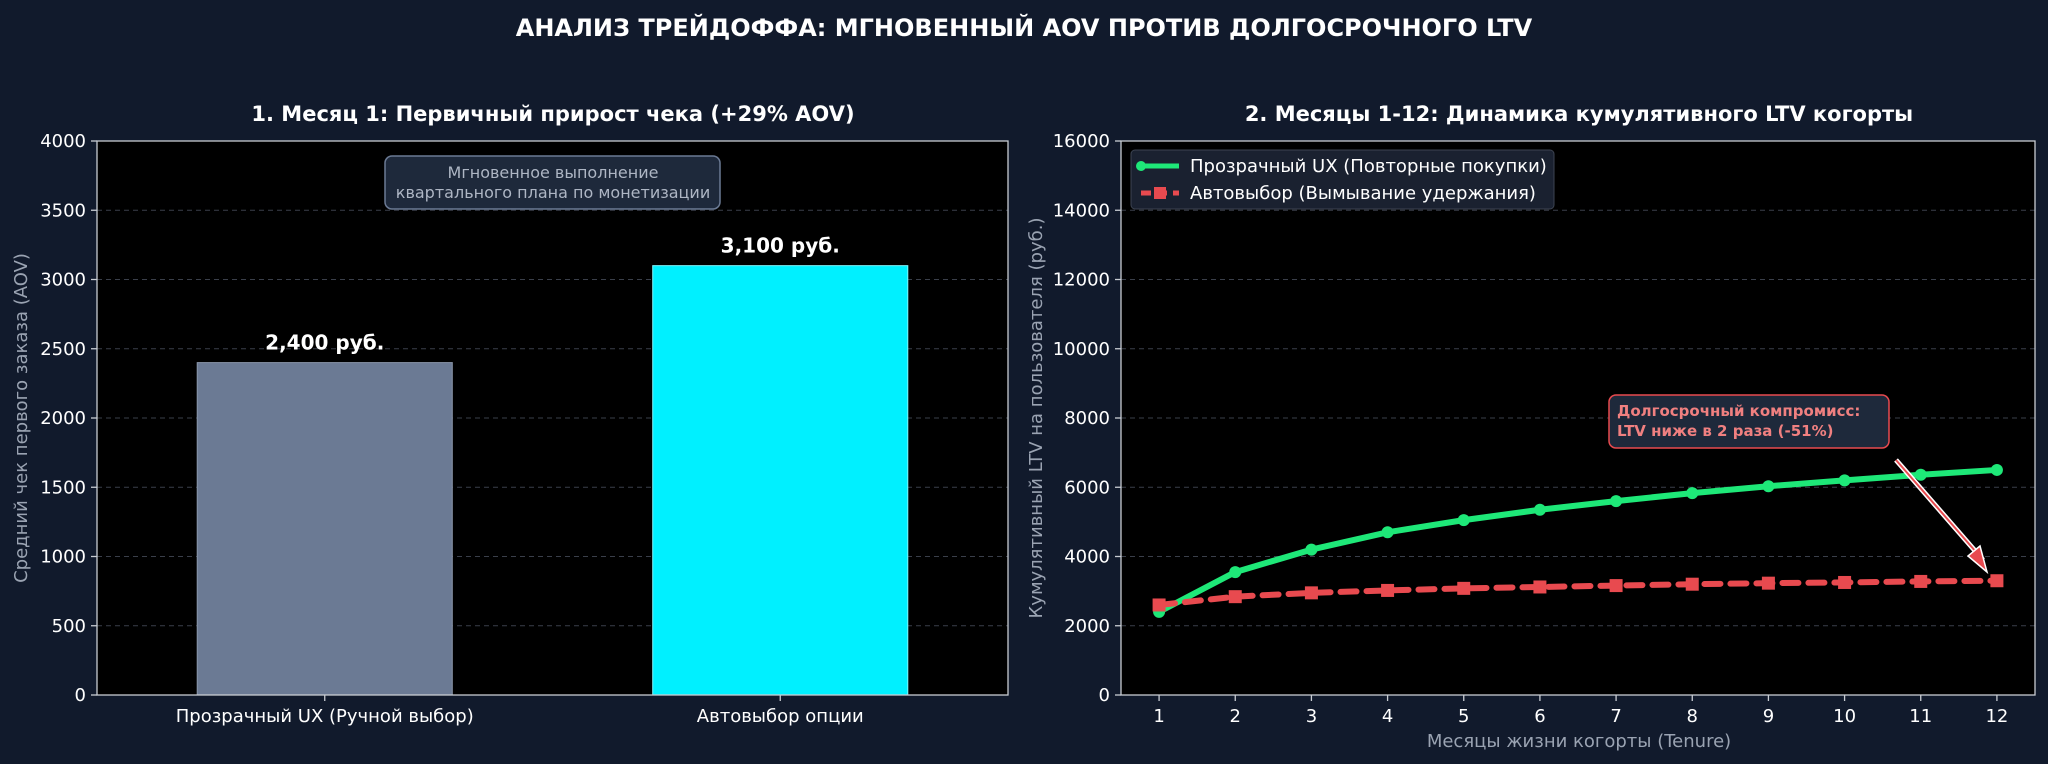 This screenshot has width=2048, height=764. Describe the element at coordinates (1311, 716) in the screenshot. I see `line-x-tick-label: 3` at that location.